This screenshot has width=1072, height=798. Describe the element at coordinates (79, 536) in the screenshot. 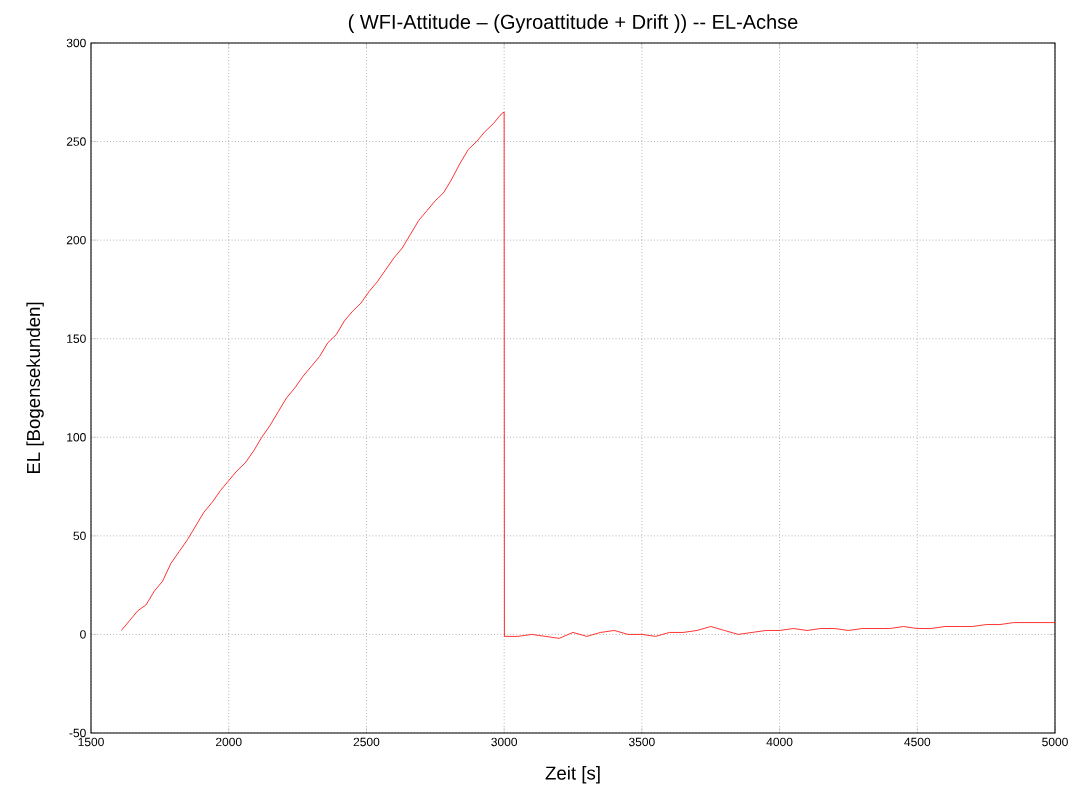

I see `y-tick-label: 50` at that location.